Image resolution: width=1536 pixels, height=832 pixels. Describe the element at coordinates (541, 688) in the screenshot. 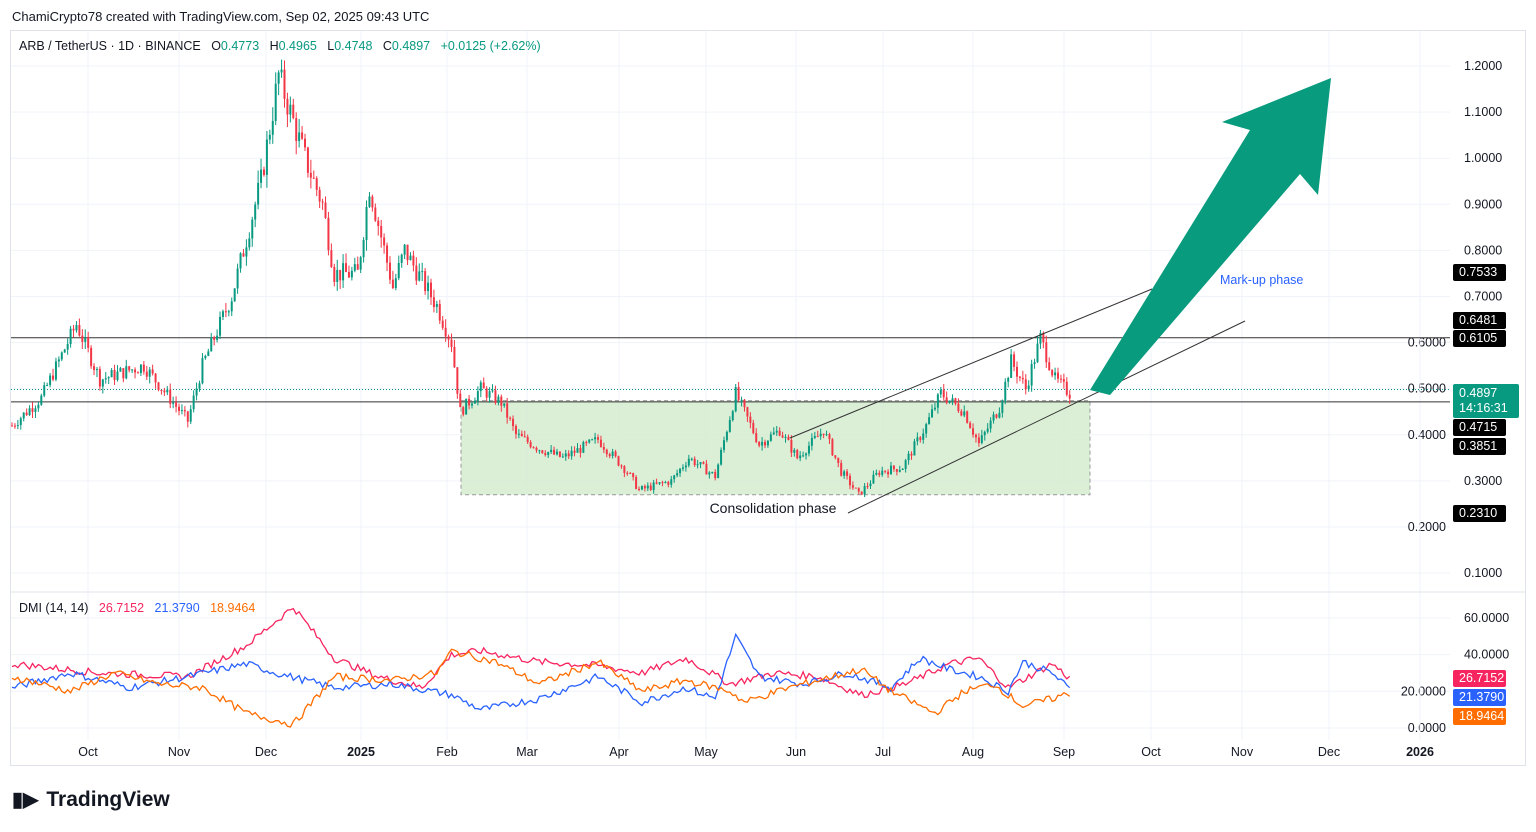

I see `dmi-line-orange` at that location.